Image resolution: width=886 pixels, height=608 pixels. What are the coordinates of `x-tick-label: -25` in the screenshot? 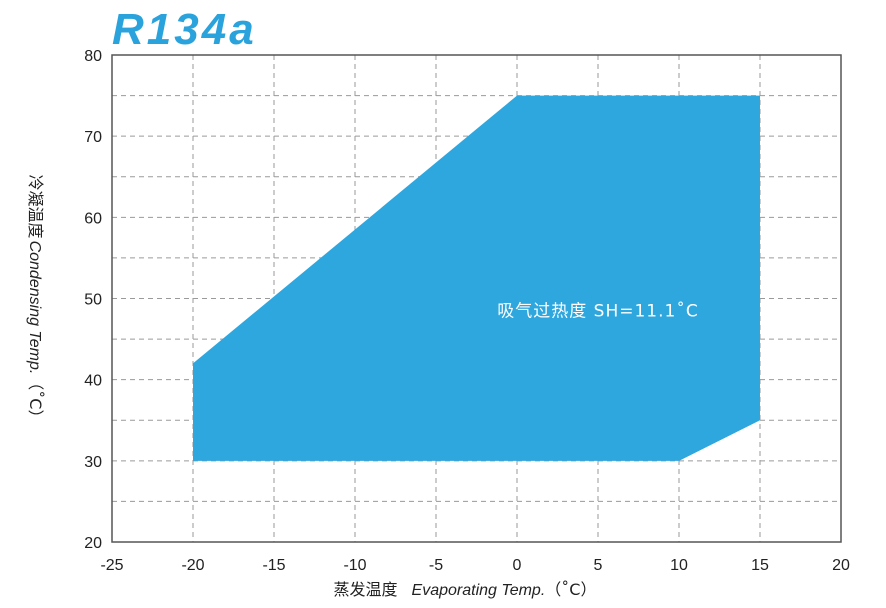 It's located at (111, 565).